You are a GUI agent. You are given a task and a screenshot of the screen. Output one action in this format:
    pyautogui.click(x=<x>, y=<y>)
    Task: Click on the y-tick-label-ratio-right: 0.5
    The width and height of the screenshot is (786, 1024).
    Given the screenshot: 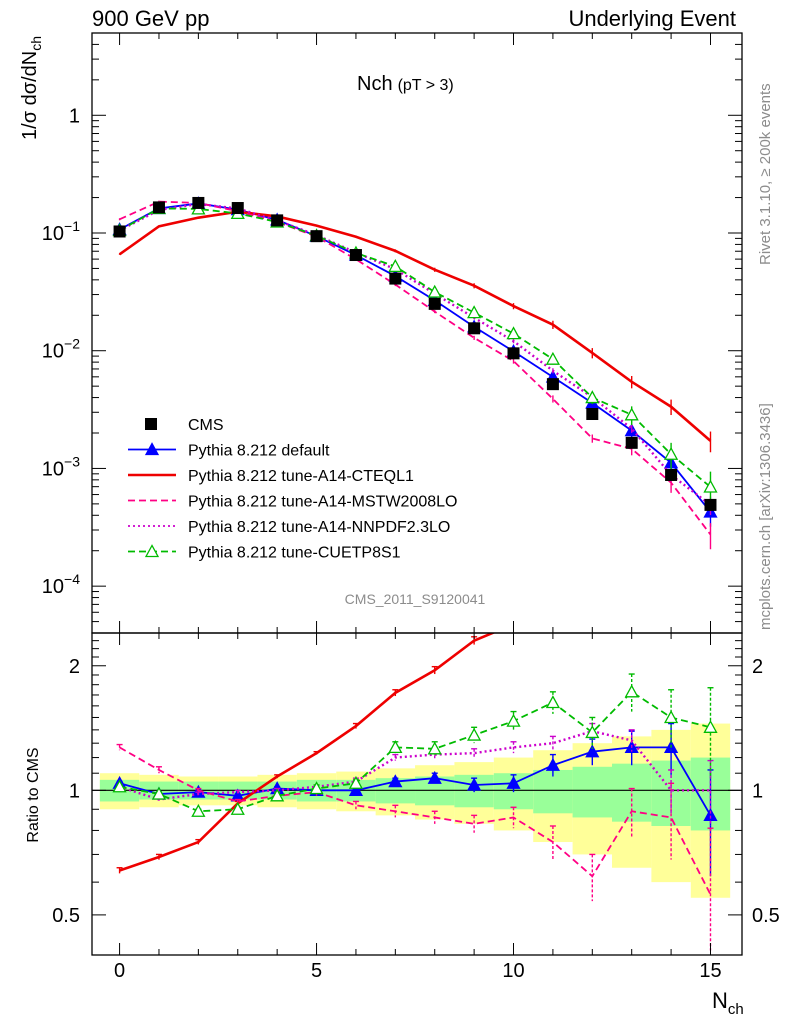 What is the action you would take?
    pyautogui.click(x=766, y=916)
    